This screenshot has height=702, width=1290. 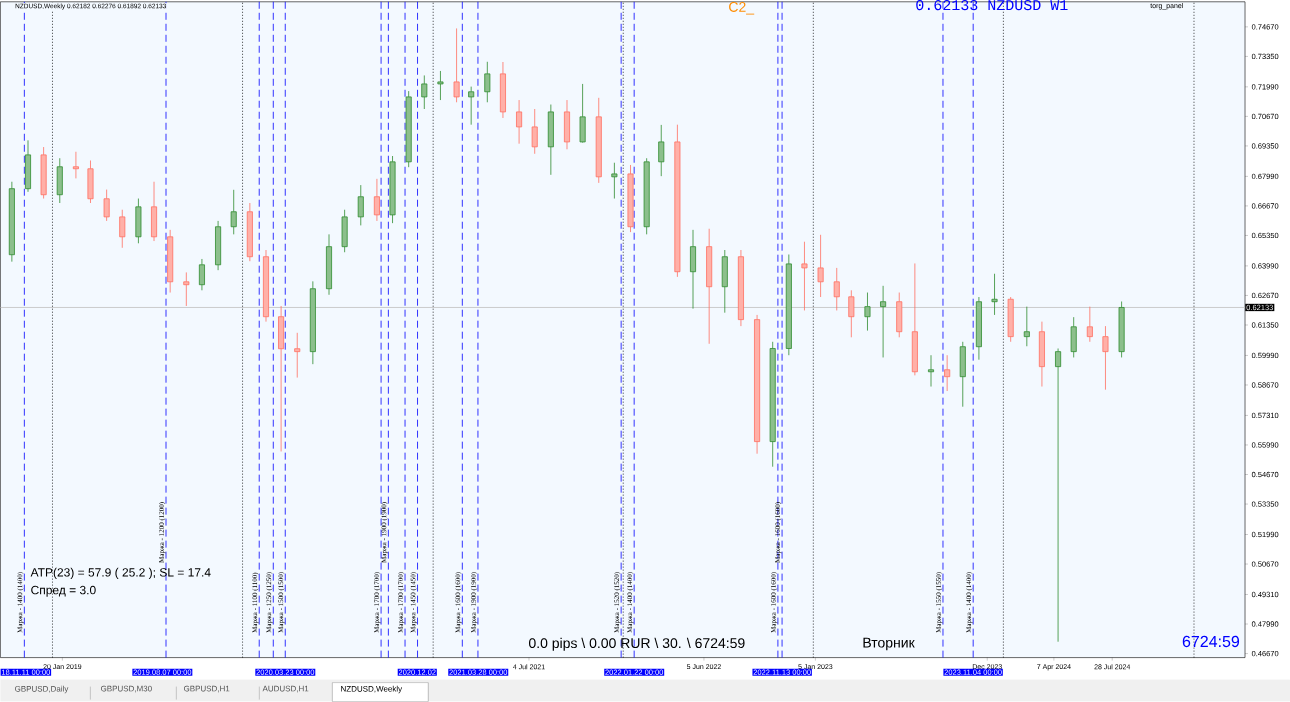 I want to click on annotation: 6724:59, so click(x=1211, y=641).